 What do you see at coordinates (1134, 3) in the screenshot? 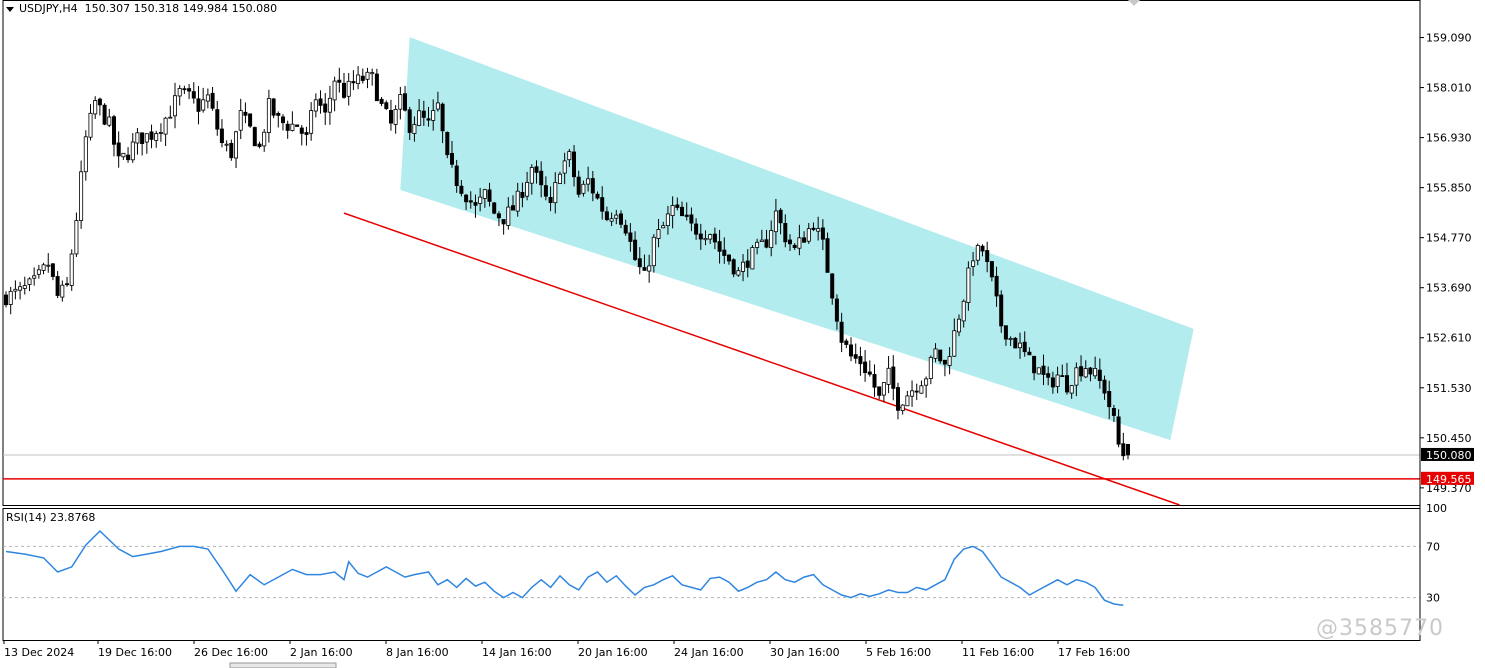
I see `chart-shift-marker-icon` at bounding box center [1134, 3].